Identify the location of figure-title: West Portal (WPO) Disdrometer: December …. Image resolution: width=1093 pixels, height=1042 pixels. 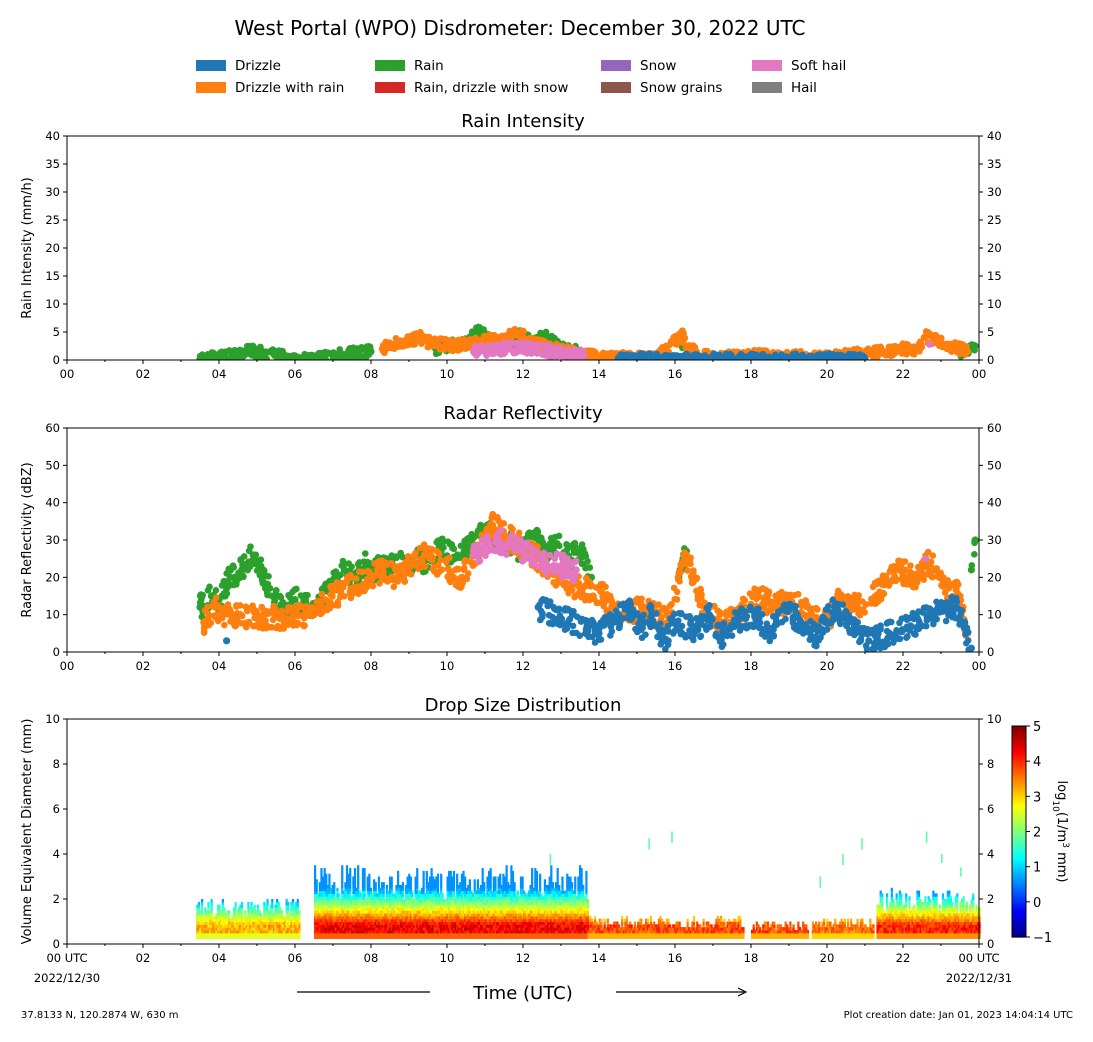
(520, 28).